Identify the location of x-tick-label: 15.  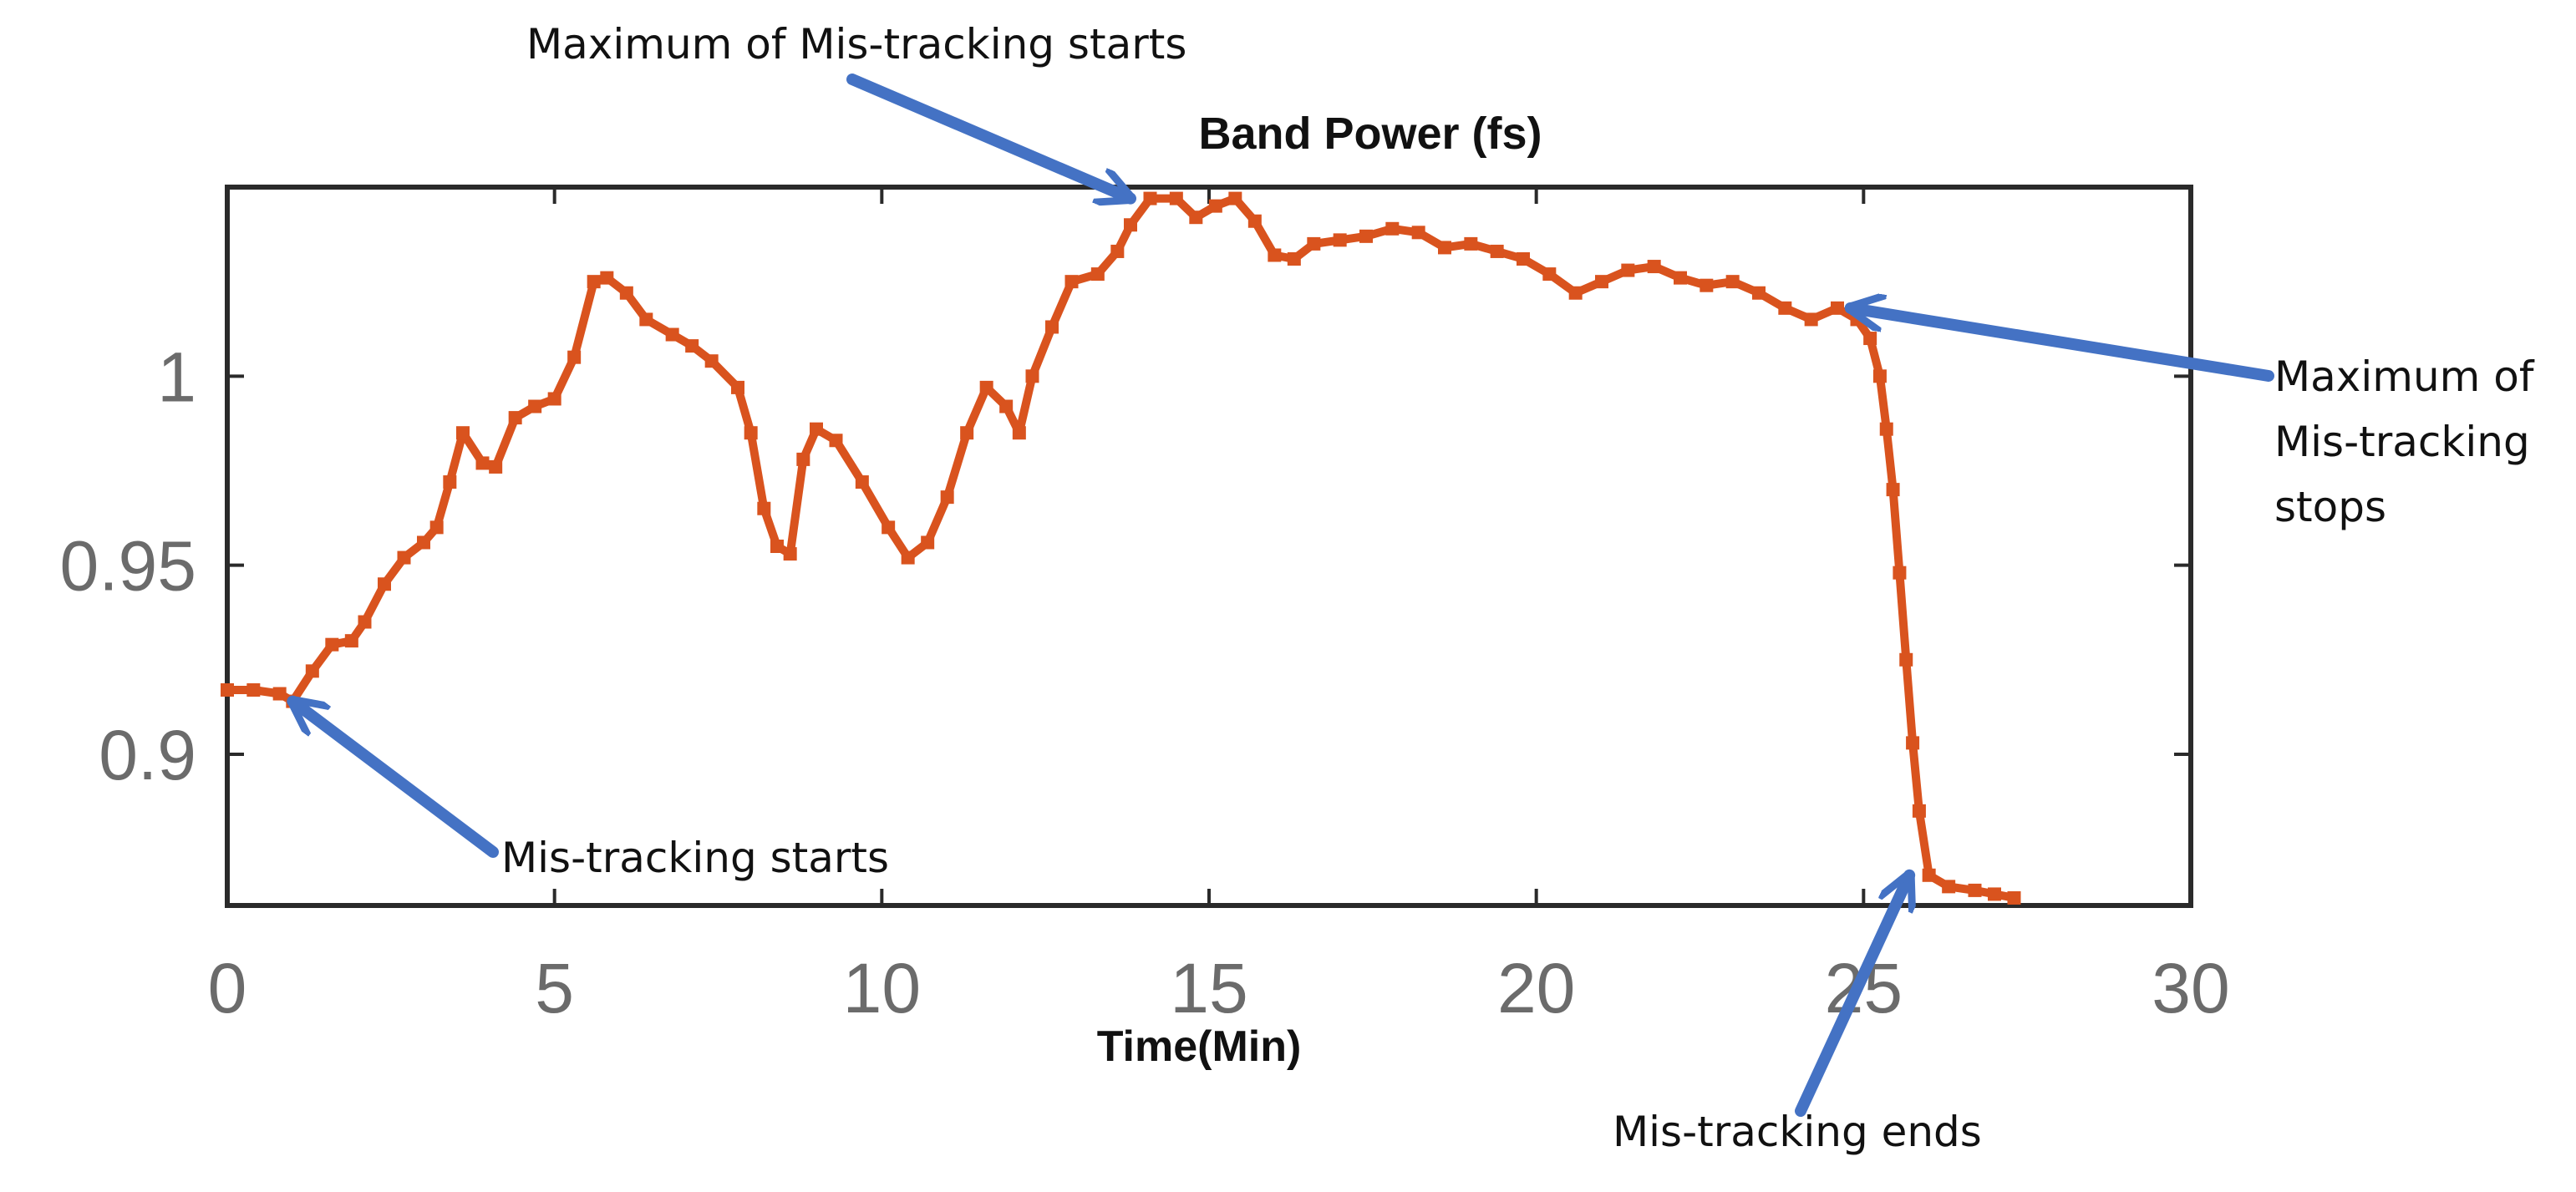
(1208, 988).